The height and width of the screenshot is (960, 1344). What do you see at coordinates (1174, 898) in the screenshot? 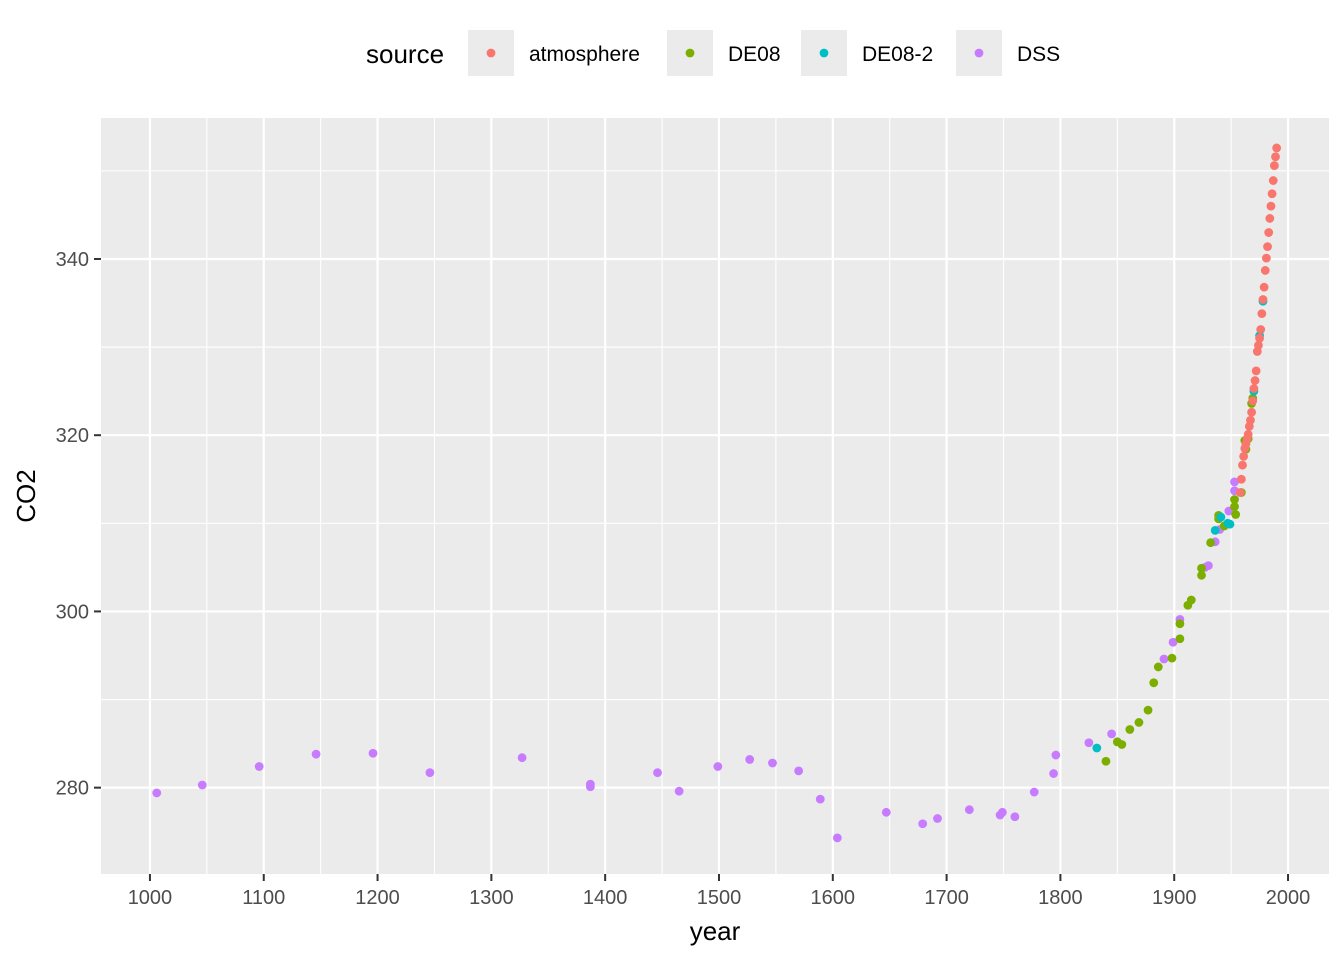
I see `x-tick-label: 1900` at bounding box center [1174, 898].